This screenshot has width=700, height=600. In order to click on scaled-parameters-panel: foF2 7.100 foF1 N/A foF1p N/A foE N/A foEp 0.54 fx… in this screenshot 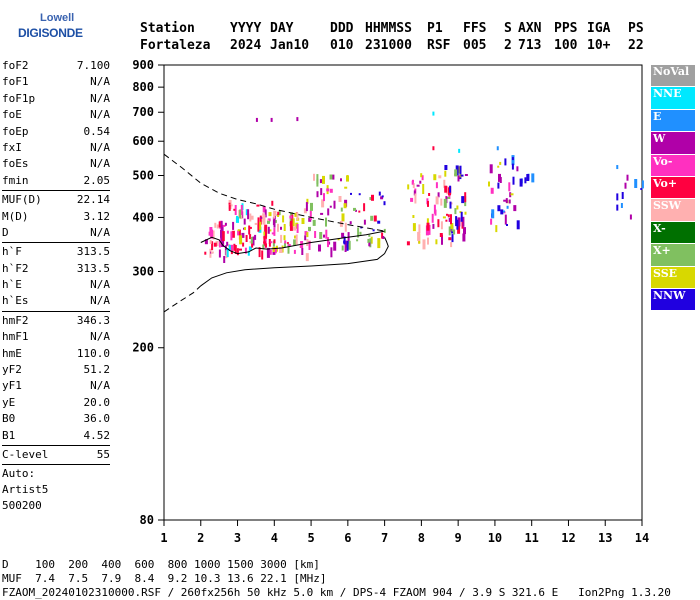, I will do `click(56, 286)`.